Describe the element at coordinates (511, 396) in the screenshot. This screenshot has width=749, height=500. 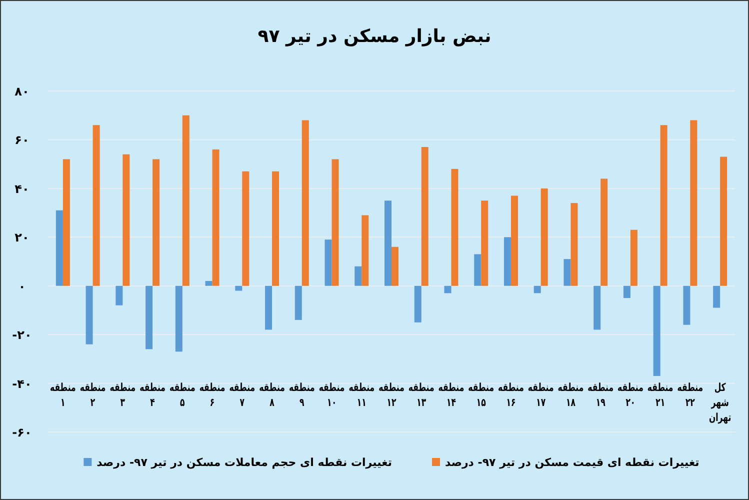
I see `xtick: منطقه ۱۶` at that location.